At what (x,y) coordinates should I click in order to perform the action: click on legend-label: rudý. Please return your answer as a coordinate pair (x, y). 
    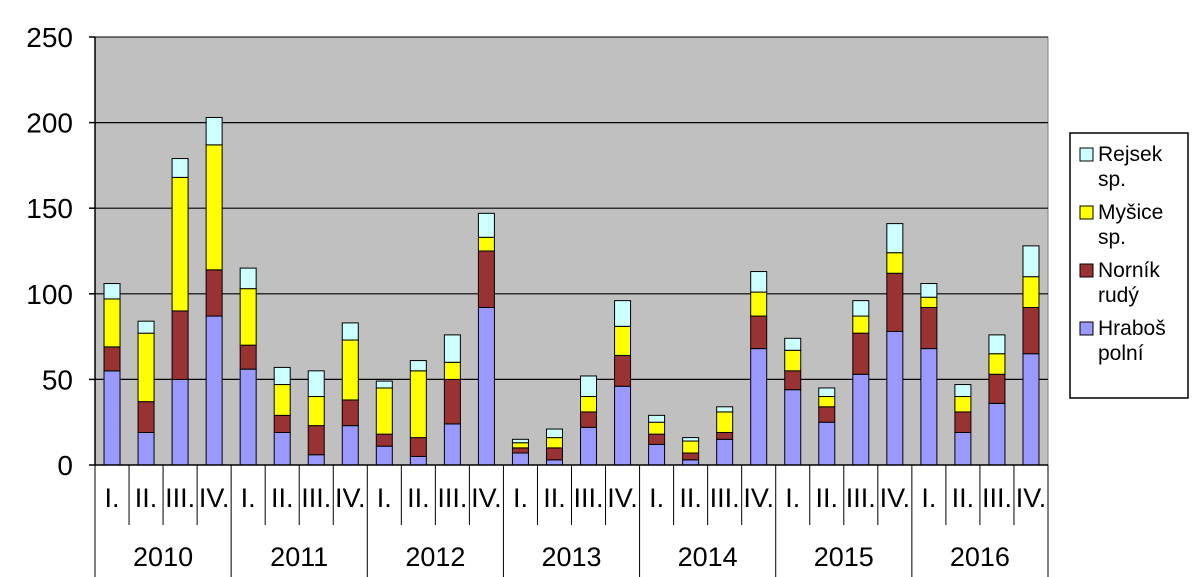
    Looking at the image, I should click on (1118, 295).